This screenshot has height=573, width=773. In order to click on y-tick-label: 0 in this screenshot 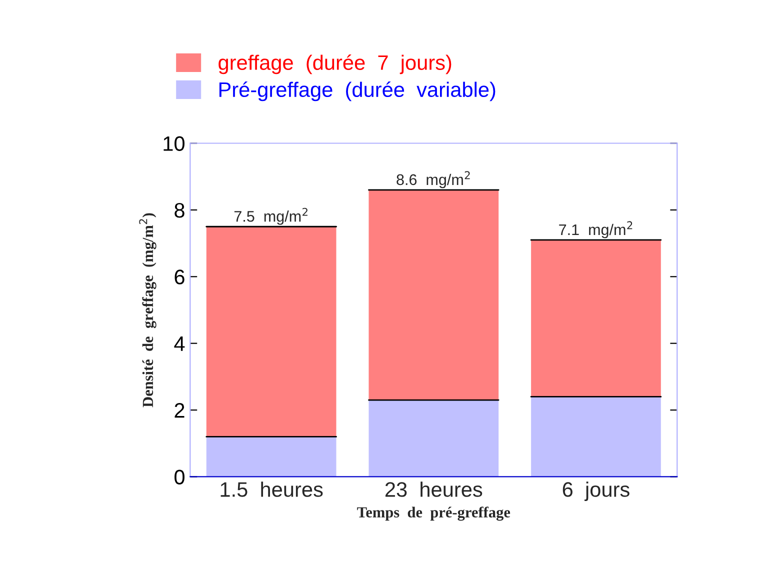, I will do `click(179, 477)`.